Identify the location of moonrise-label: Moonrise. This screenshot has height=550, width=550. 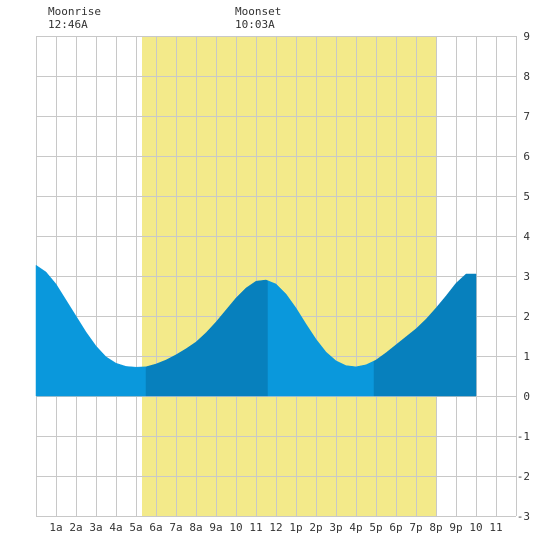
(74, 11).